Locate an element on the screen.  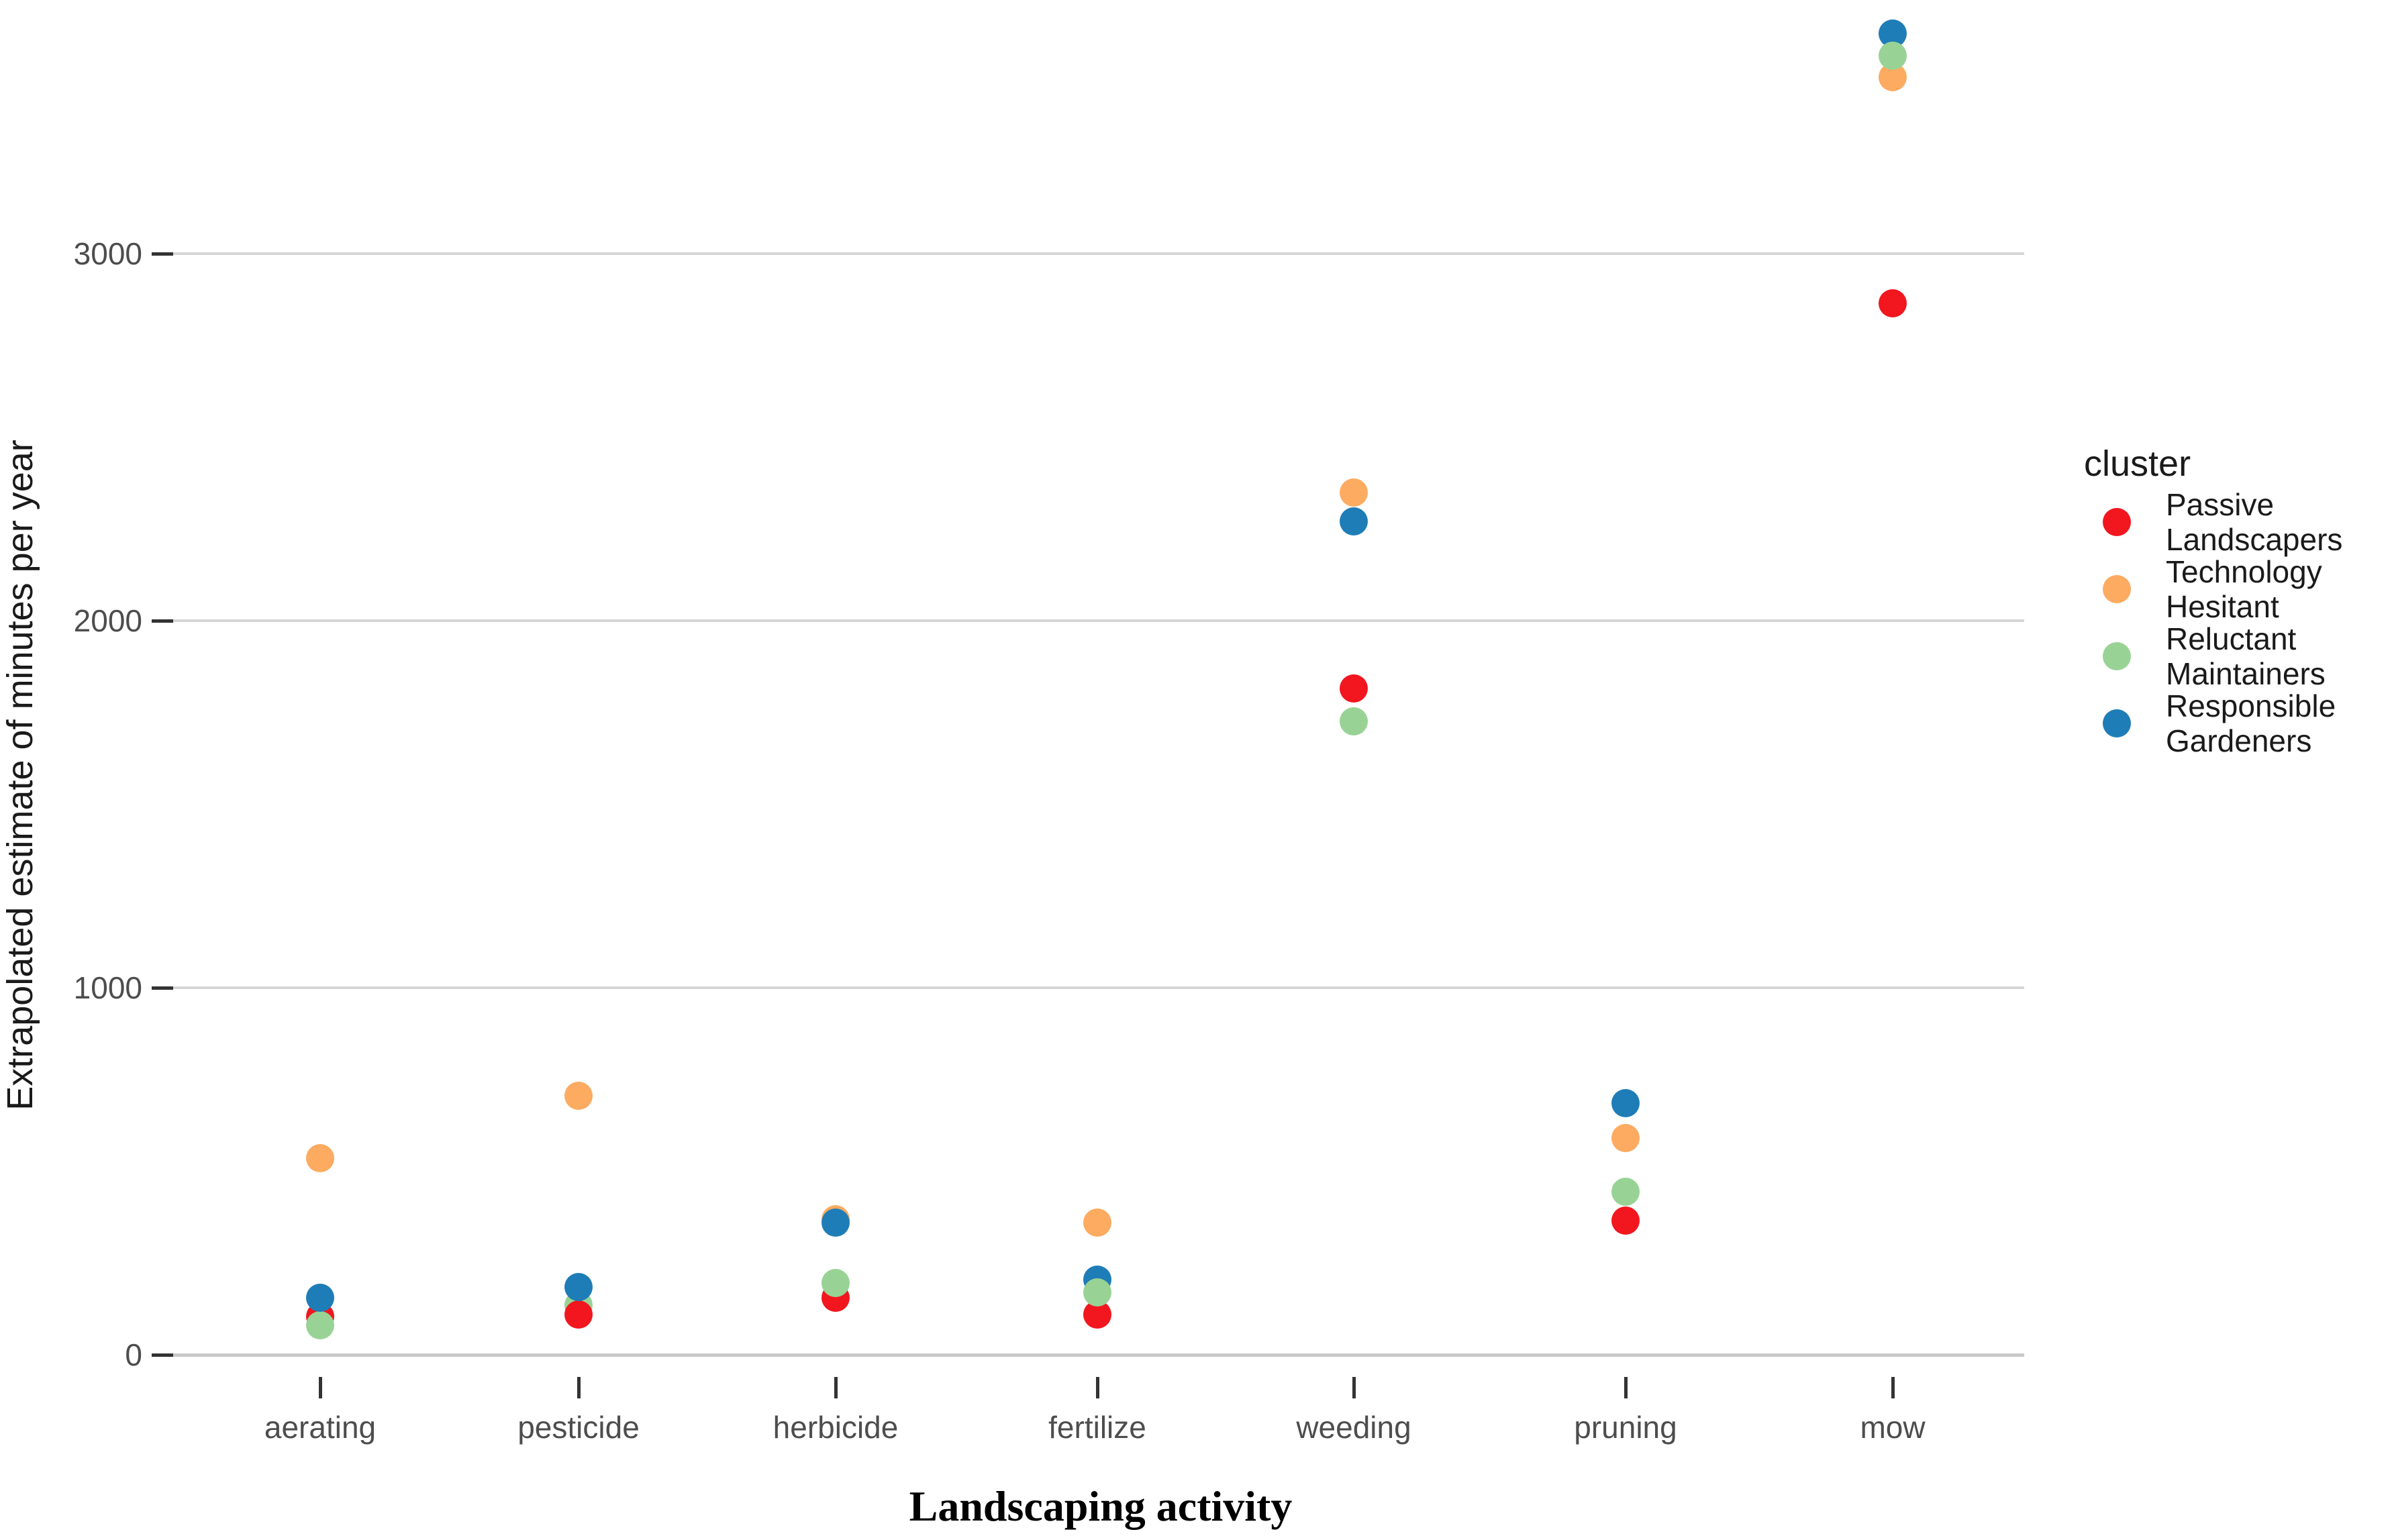
x-tick-mark-fertilize is located at coordinates (1098, 1387).